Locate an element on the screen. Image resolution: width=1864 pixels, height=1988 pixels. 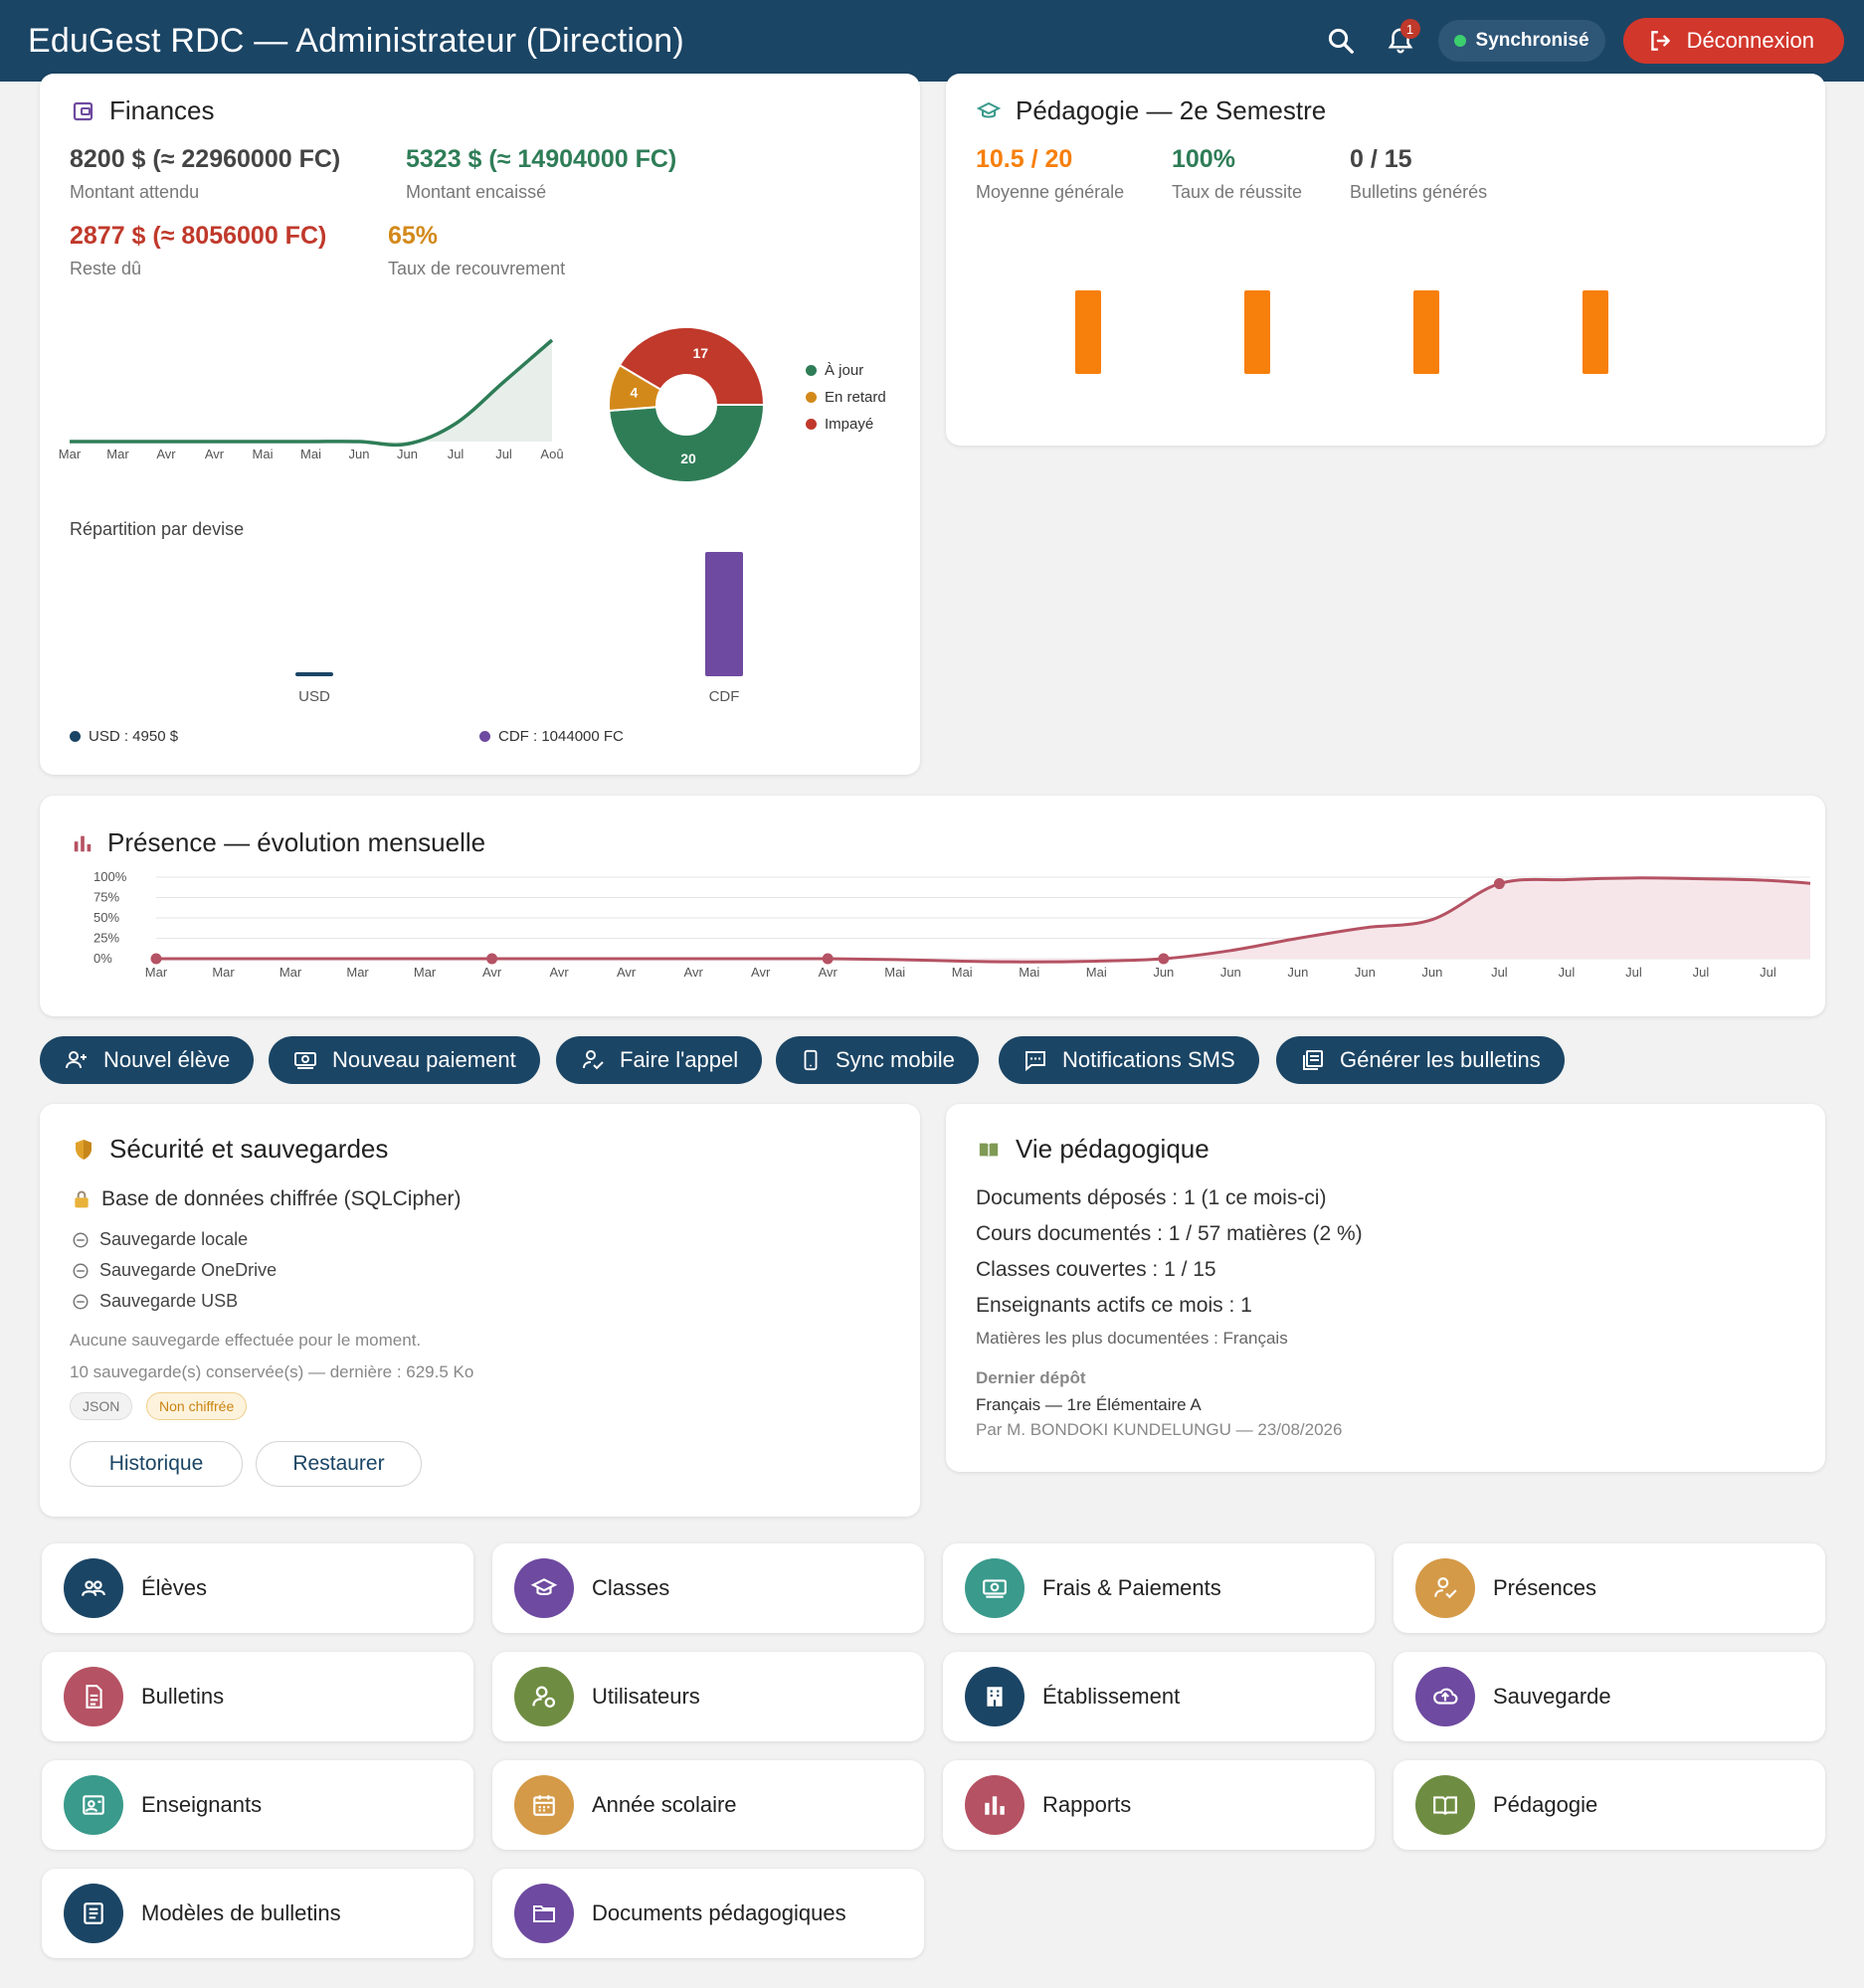
module-label: Sauvegarde is located at coordinates (1552, 1696).